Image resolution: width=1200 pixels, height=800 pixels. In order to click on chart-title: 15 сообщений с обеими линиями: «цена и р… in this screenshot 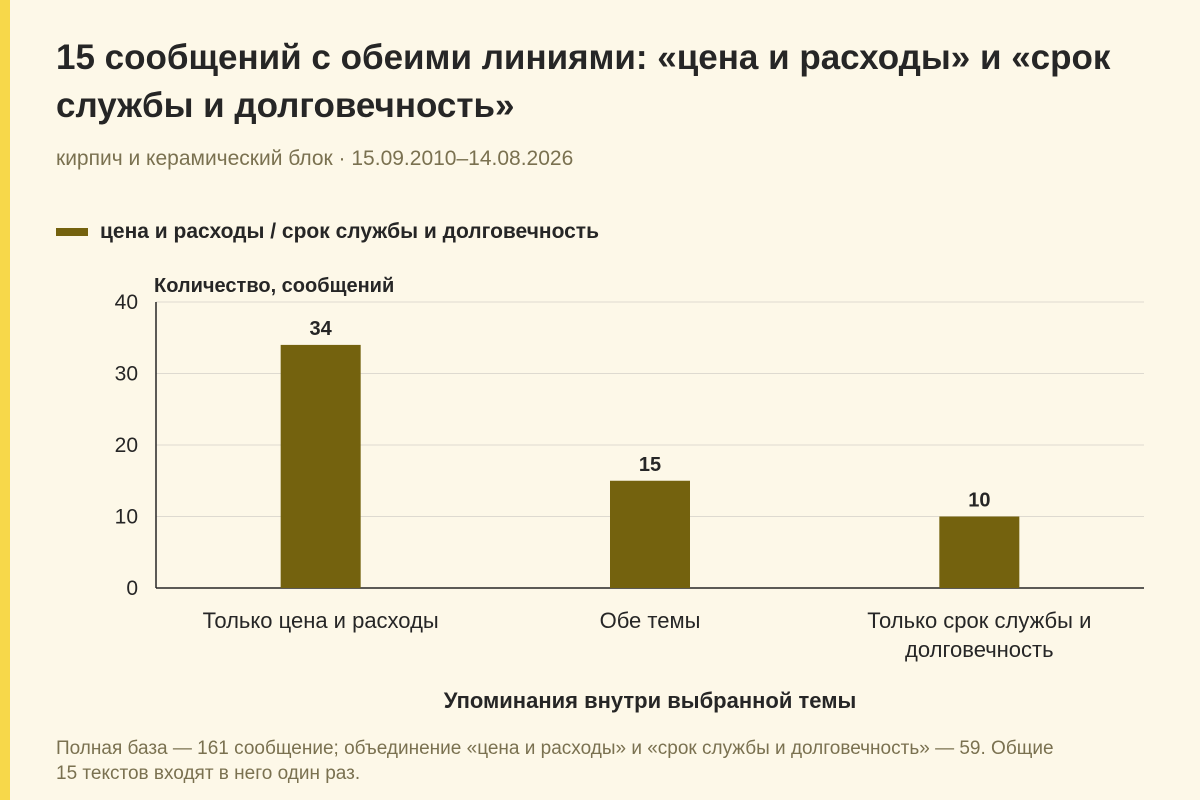, I will do `click(583, 81)`.